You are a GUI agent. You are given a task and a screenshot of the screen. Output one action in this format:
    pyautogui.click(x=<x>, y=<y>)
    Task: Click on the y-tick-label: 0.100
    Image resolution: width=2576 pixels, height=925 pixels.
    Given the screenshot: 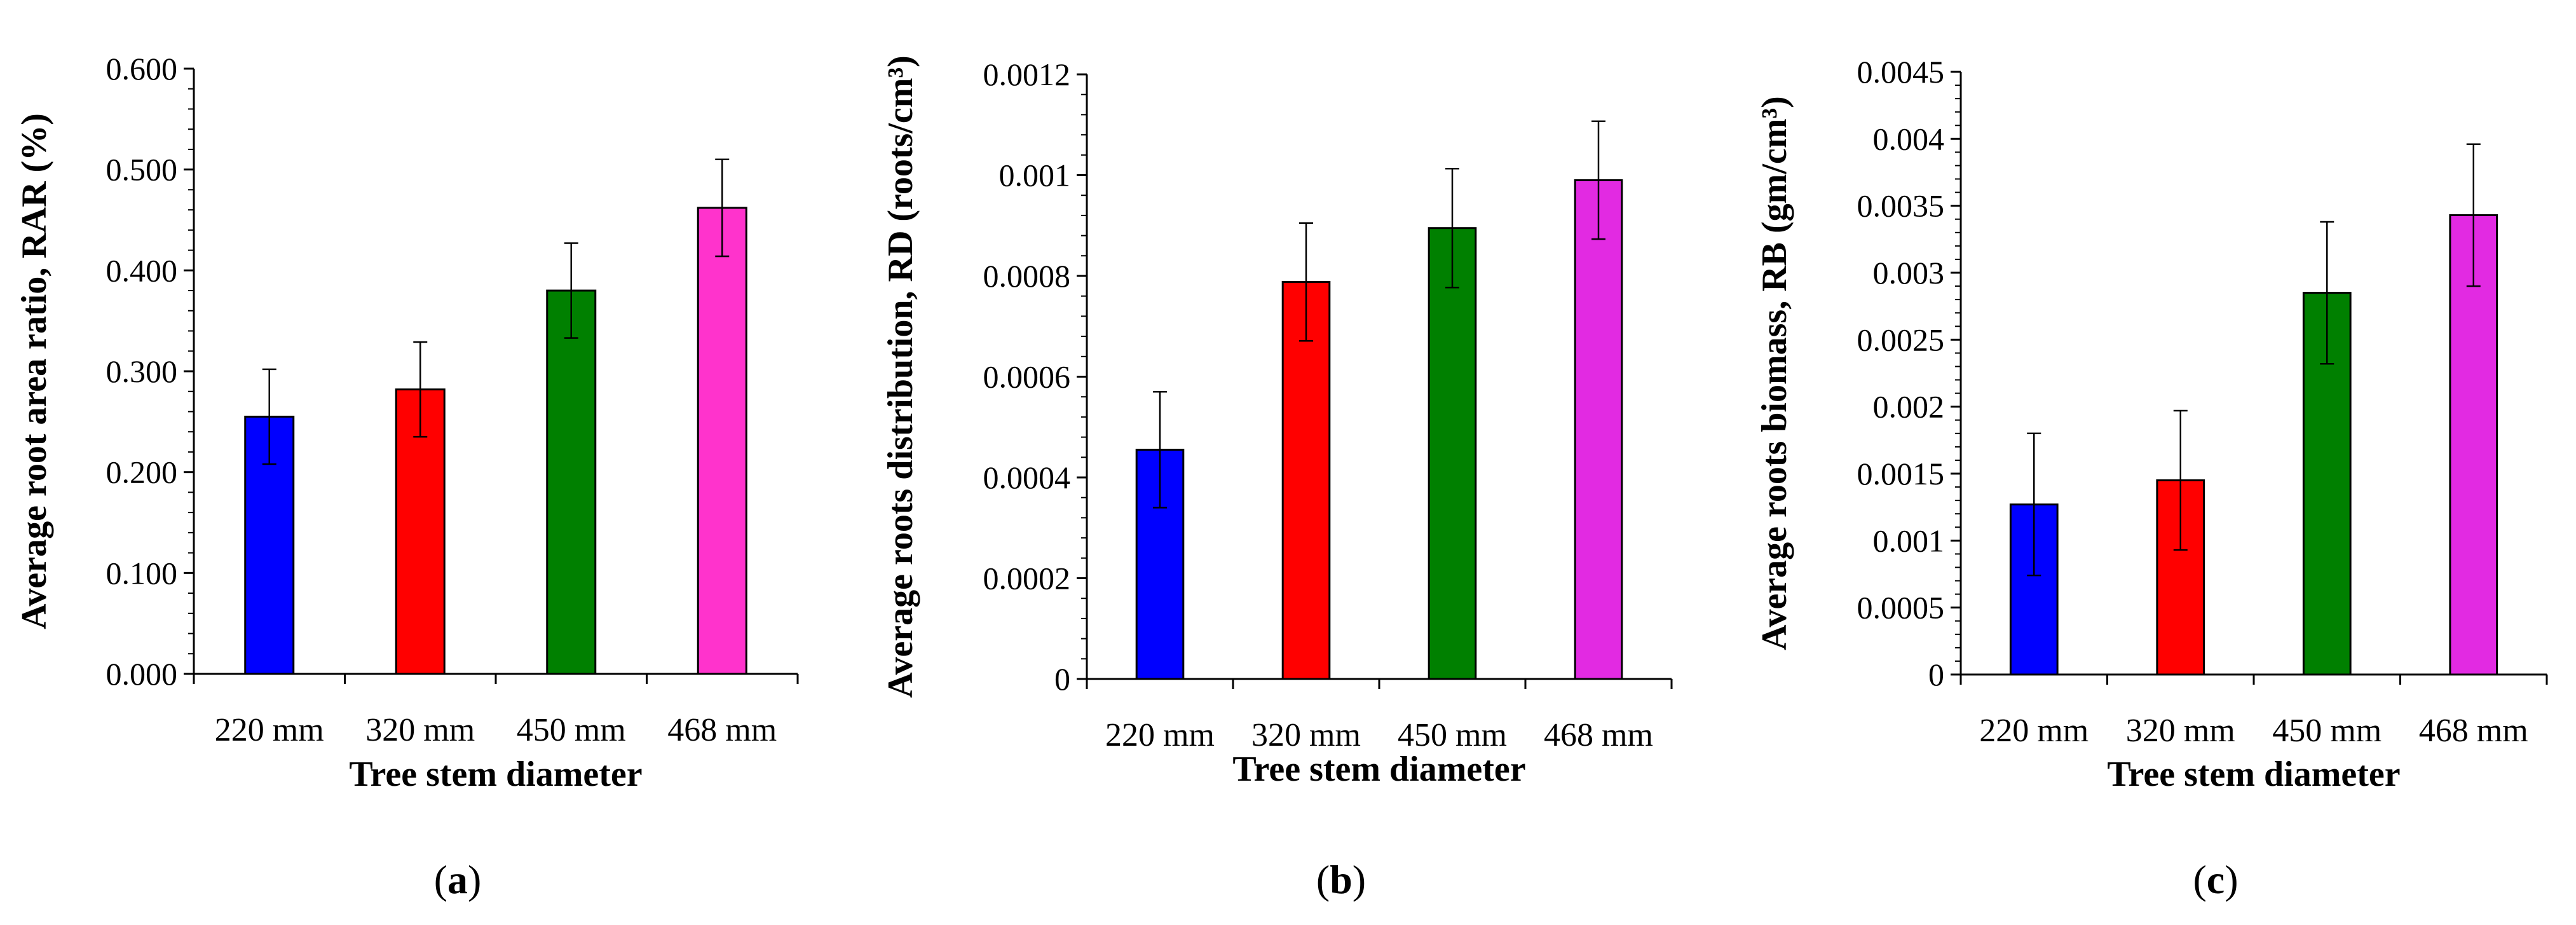 What is the action you would take?
    pyautogui.click(x=142, y=573)
    